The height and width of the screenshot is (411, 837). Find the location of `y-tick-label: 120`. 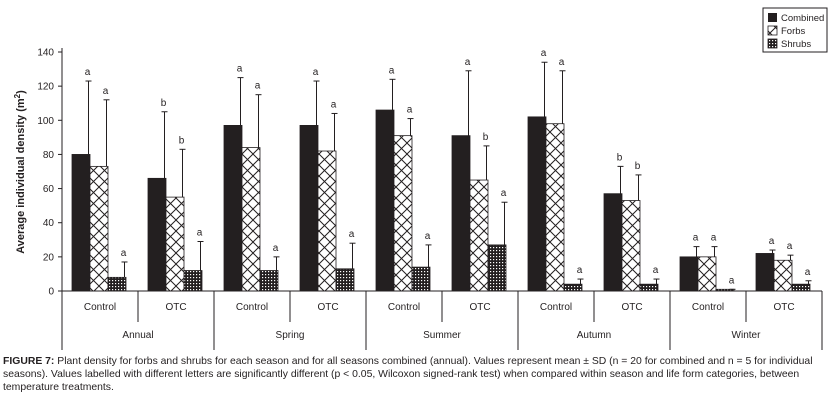

y-tick-label: 120 is located at coordinates (45, 87).